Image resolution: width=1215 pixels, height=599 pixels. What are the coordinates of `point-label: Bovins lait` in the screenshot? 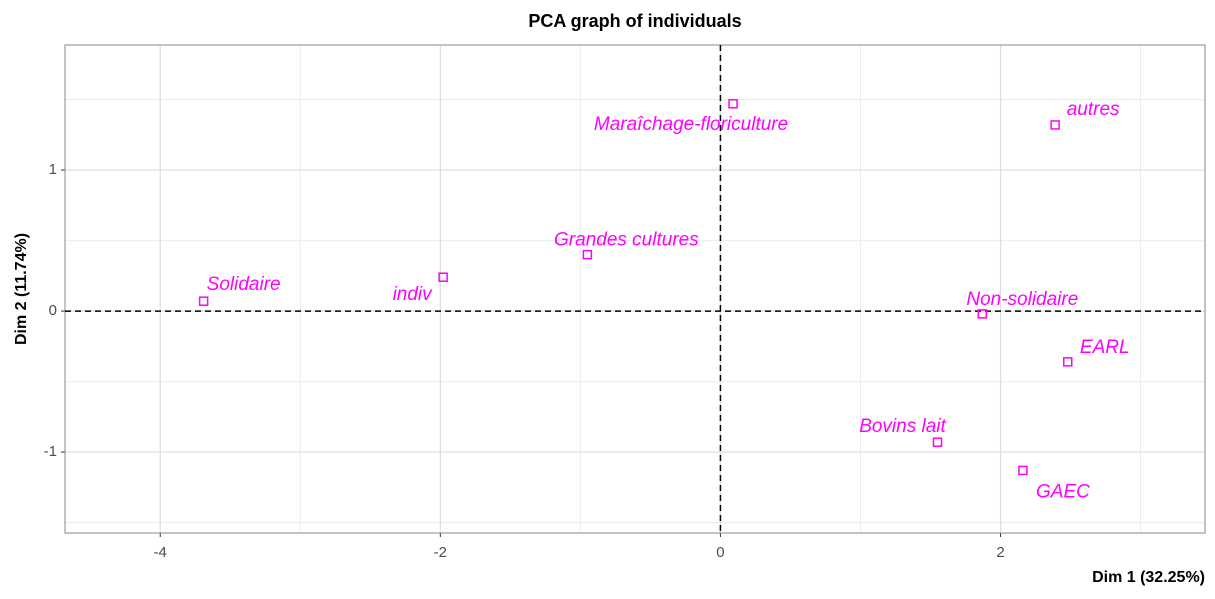 It's located at (902, 426).